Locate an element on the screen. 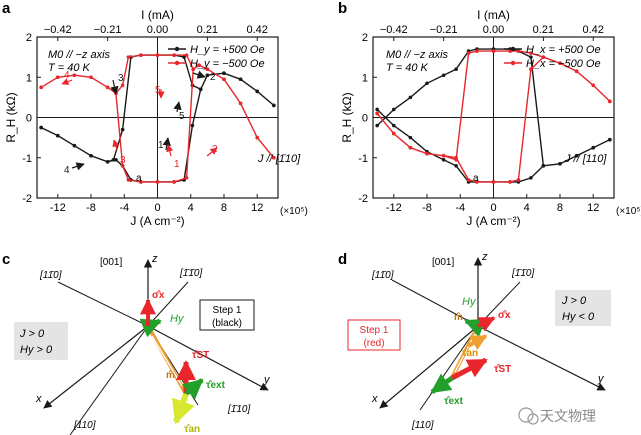 Image resolution: width=641 pixels, height=435 pixels. p0-x-tick-label-6: 12 is located at coordinates (257, 208).